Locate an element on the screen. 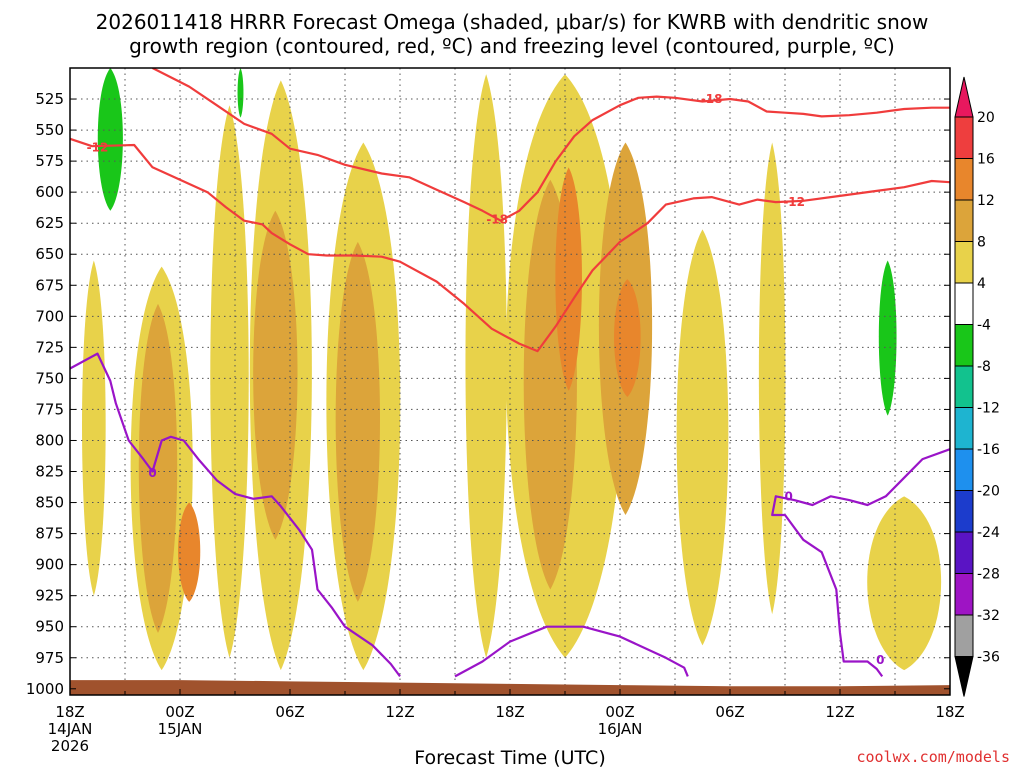 The width and height of the screenshot is (1024, 768). colorbar-label-13: -36 is located at coordinates (988, 658).